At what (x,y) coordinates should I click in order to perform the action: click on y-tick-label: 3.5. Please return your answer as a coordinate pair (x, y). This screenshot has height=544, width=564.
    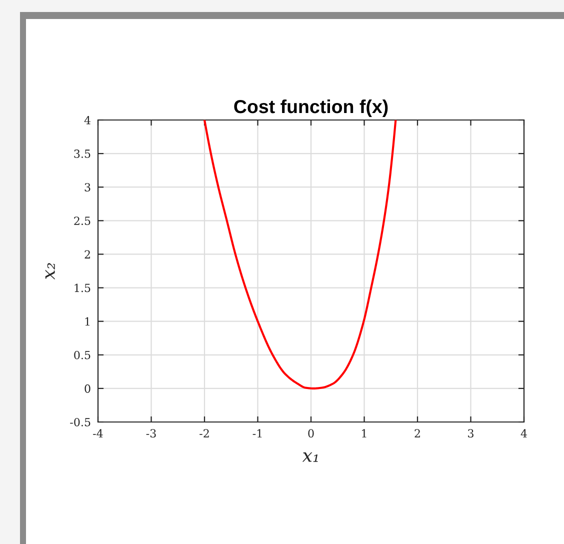
    Looking at the image, I should click on (82, 154).